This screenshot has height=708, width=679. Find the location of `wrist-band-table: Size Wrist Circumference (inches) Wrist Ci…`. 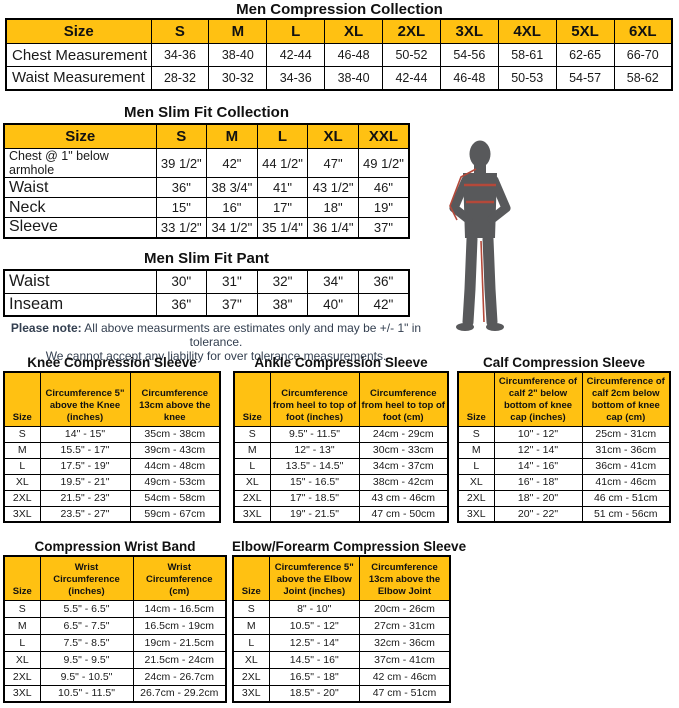

wrist-band-table: Size Wrist Circumference (inches) Wrist Ci… is located at coordinates (115, 629).